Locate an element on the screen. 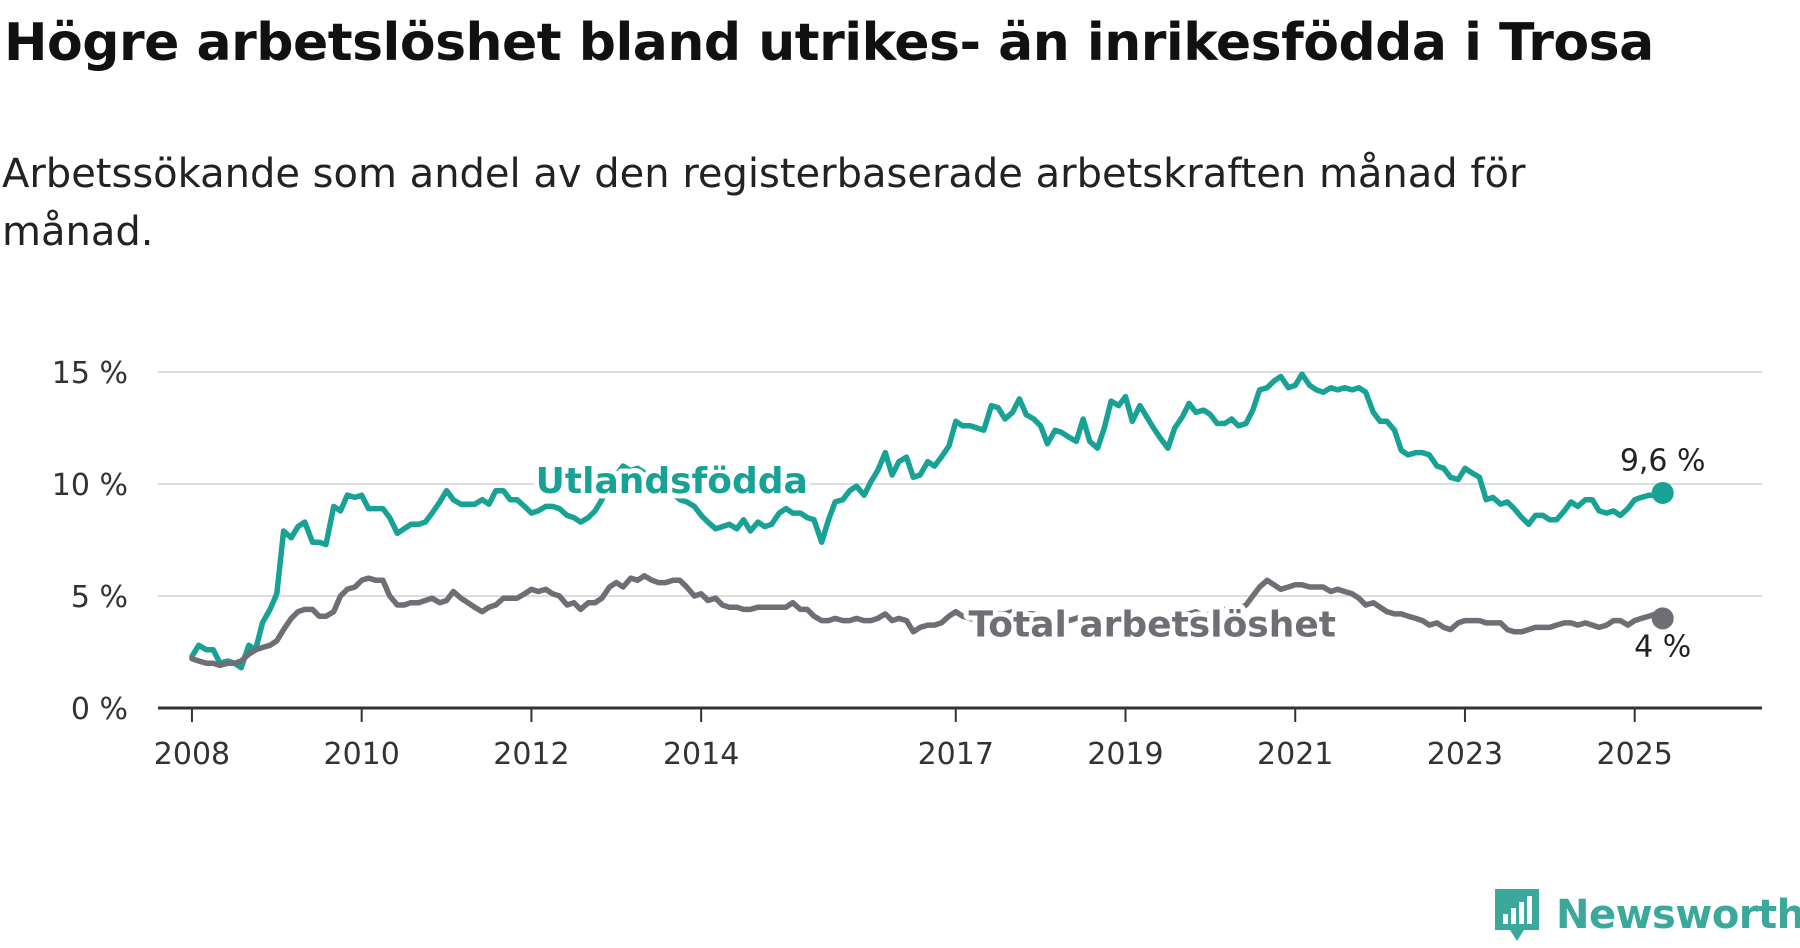  x-tick-label: 2023 is located at coordinates (1465, 754).